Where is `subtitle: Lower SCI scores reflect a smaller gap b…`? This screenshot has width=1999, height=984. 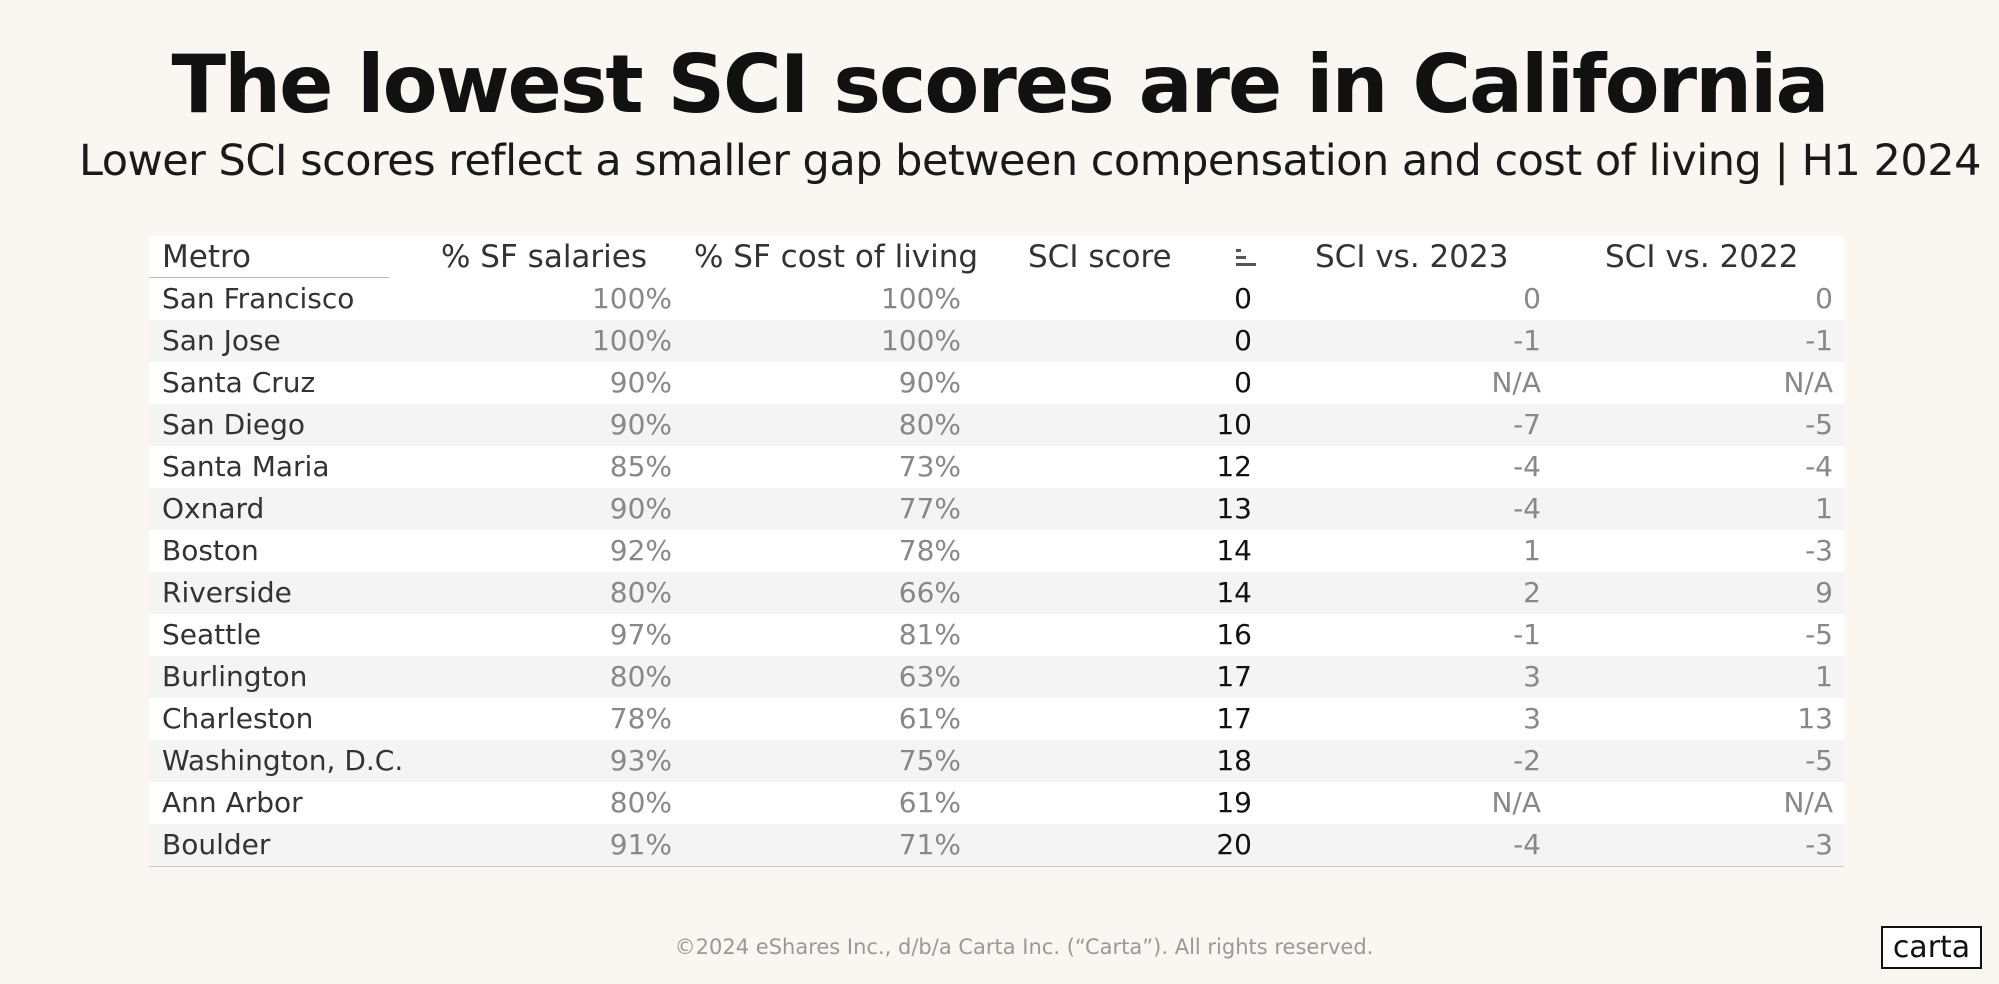 subtitle: Lower SCI scores reflect a smaller gap b… is located at coordinates (1030, 161).